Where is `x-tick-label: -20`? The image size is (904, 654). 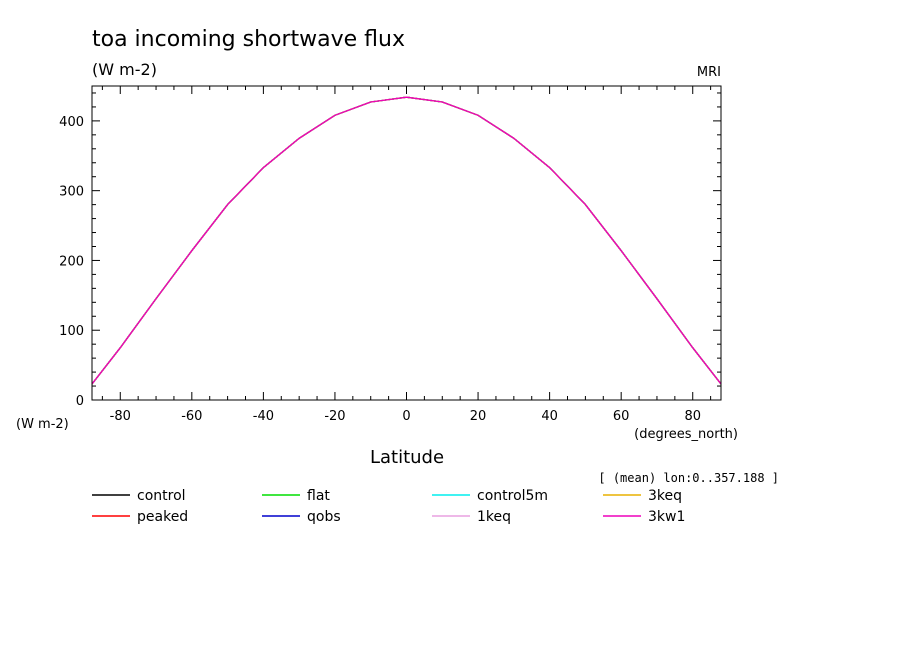 x-tick-label: -20 is located at coordinates (334, 416).